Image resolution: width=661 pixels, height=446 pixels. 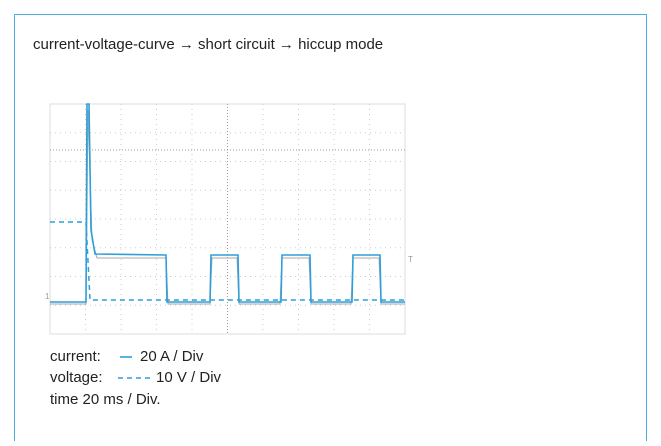 I want to click on voltage-trace, so click(x=227, y=261).